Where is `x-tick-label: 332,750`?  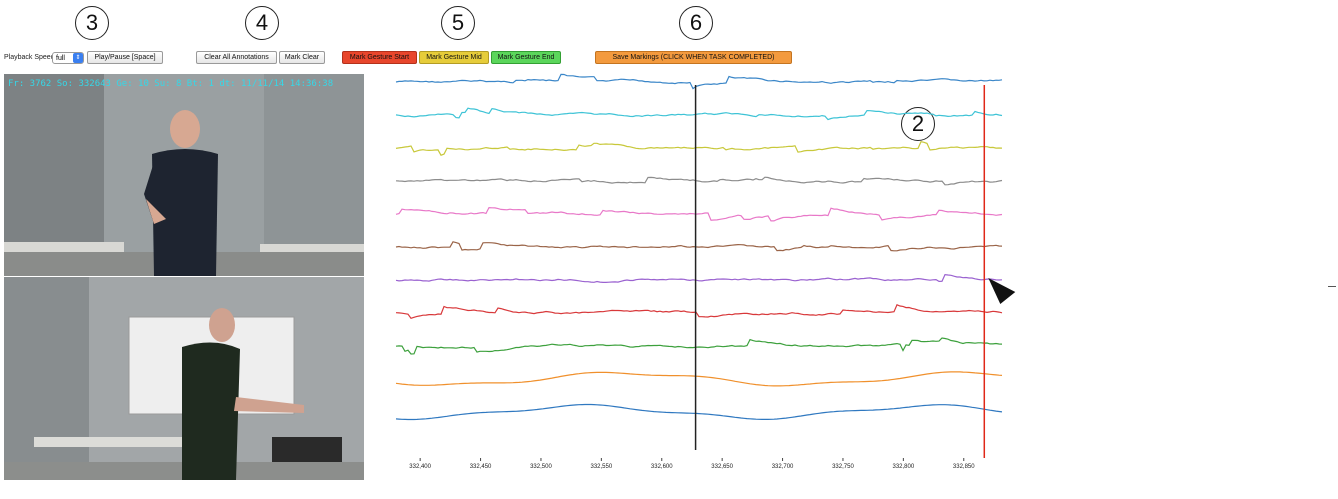
x-tick-label: 332,750 is located at coordinates (843, 467).